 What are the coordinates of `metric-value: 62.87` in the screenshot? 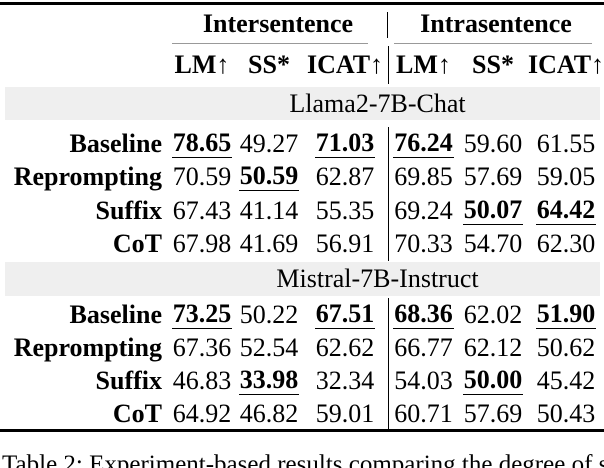 It's located at (345, 177).